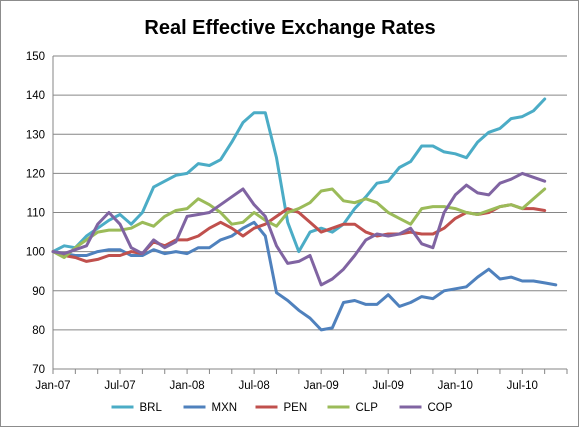  Describe the element at coordinates (225, 408) in the screenshot. I see `legend-label-mxn: MXN` at that location.